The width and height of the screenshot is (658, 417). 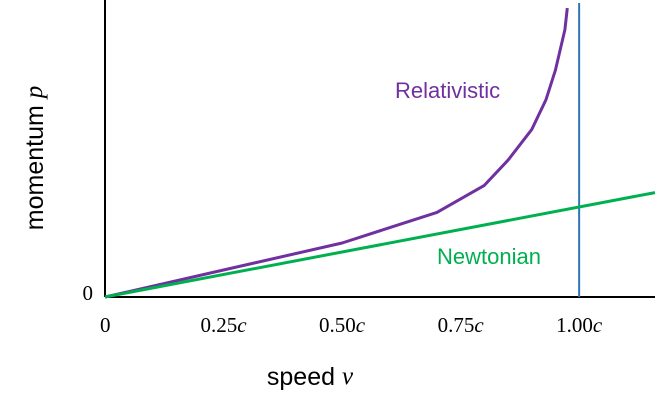 I want to click on x-tick-label: 0, so click(x=105, y=325).